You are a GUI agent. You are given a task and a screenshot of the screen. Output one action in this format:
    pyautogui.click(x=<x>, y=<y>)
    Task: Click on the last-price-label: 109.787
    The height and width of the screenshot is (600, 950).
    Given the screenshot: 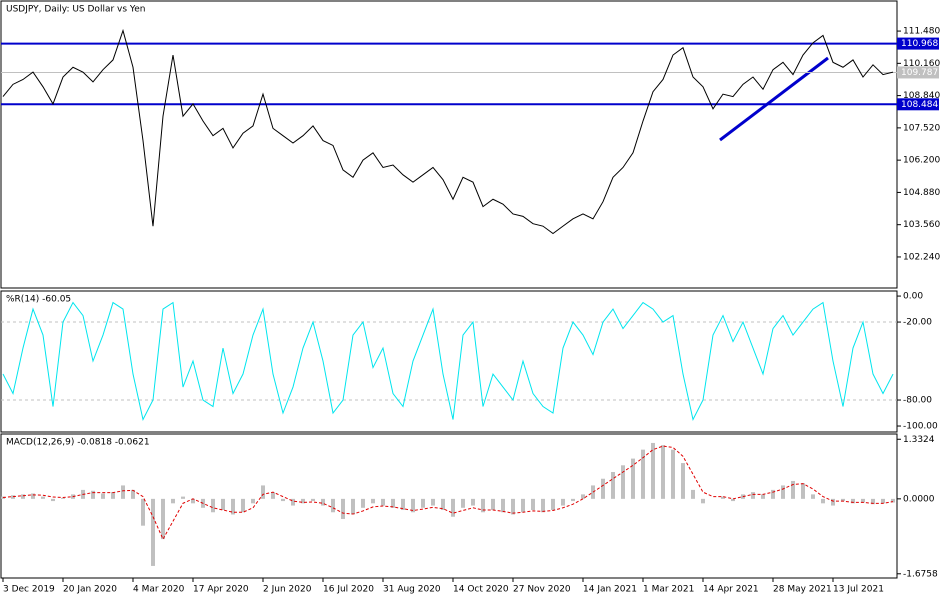 What is the action you would take?
    pyautogui.click(x=919, y=73)
    